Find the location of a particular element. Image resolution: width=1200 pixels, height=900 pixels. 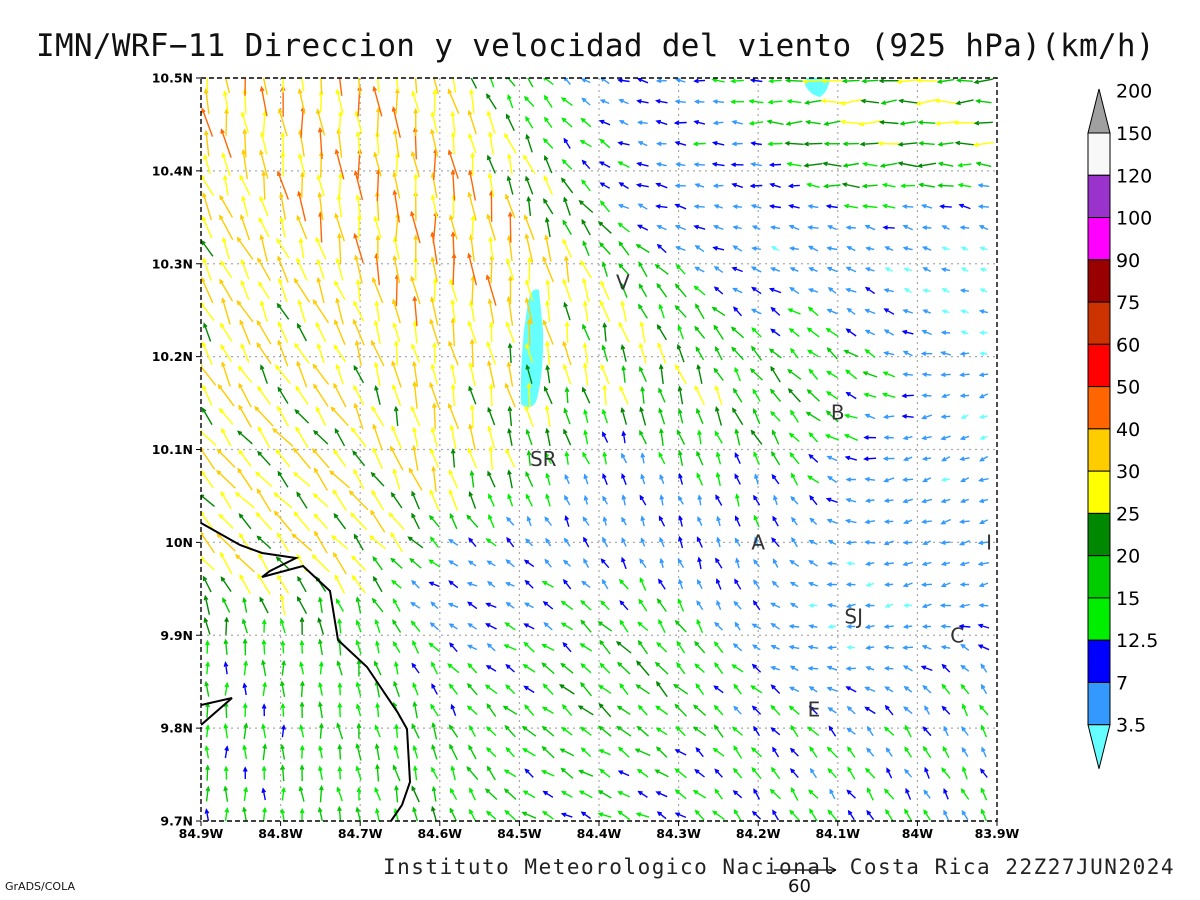

y-tick-label: 10.4N is located at coordinates (172, 170).